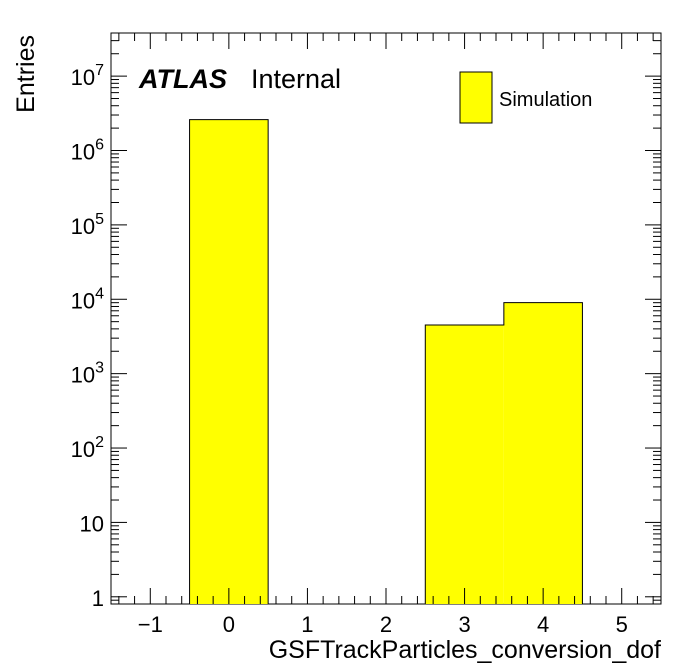  What do you see at coordinates (87, 448) in the screenshot?
I see `y-tick-label: 10²` at bounding box center [87, 448].